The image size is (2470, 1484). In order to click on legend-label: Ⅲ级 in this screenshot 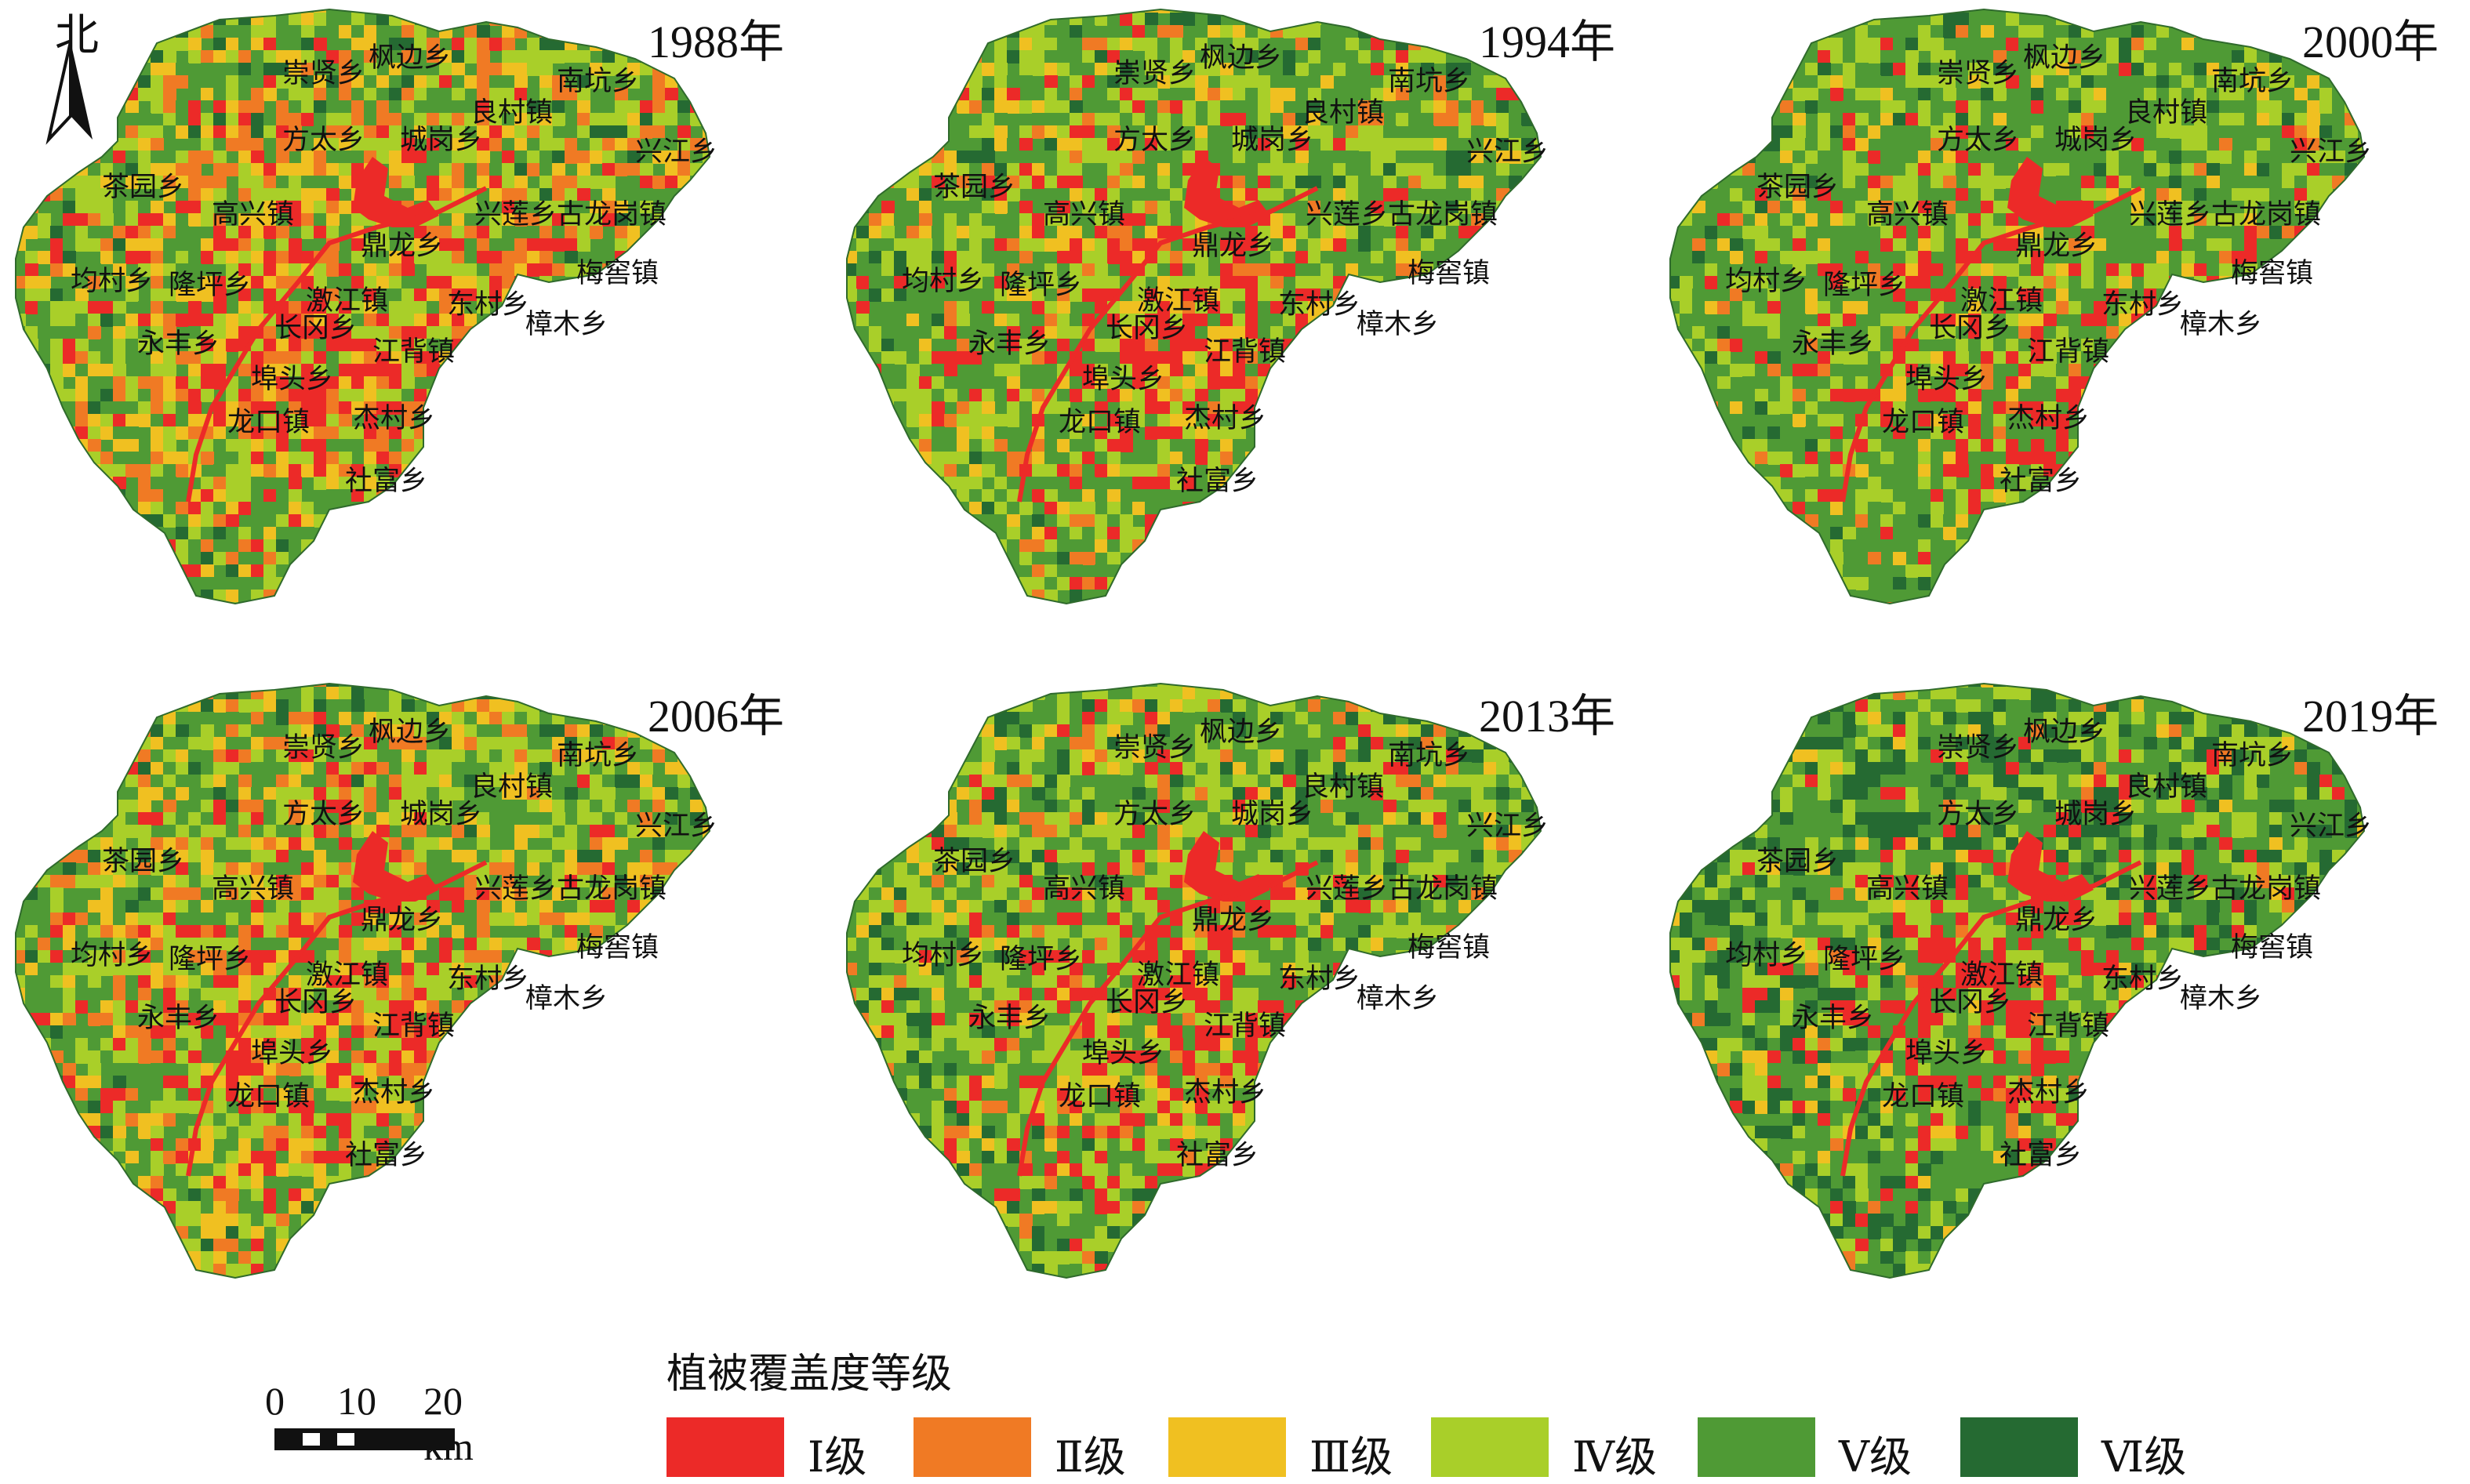, I will do `click(1351, 1453)`.